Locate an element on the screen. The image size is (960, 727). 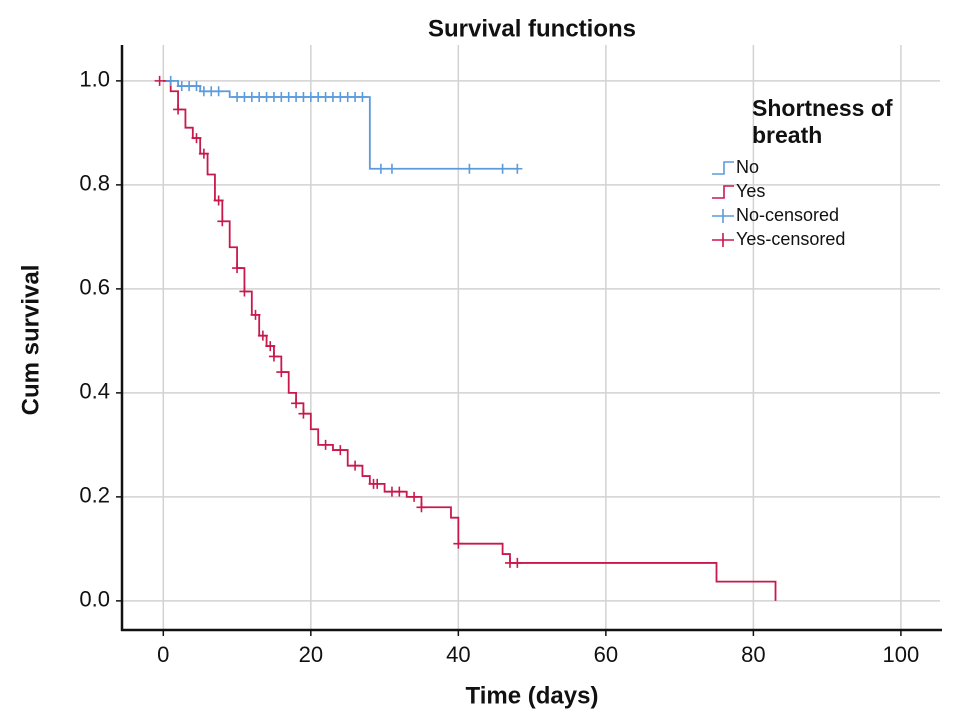
x-tick-label: 80 is located at coordinates (753, 654).